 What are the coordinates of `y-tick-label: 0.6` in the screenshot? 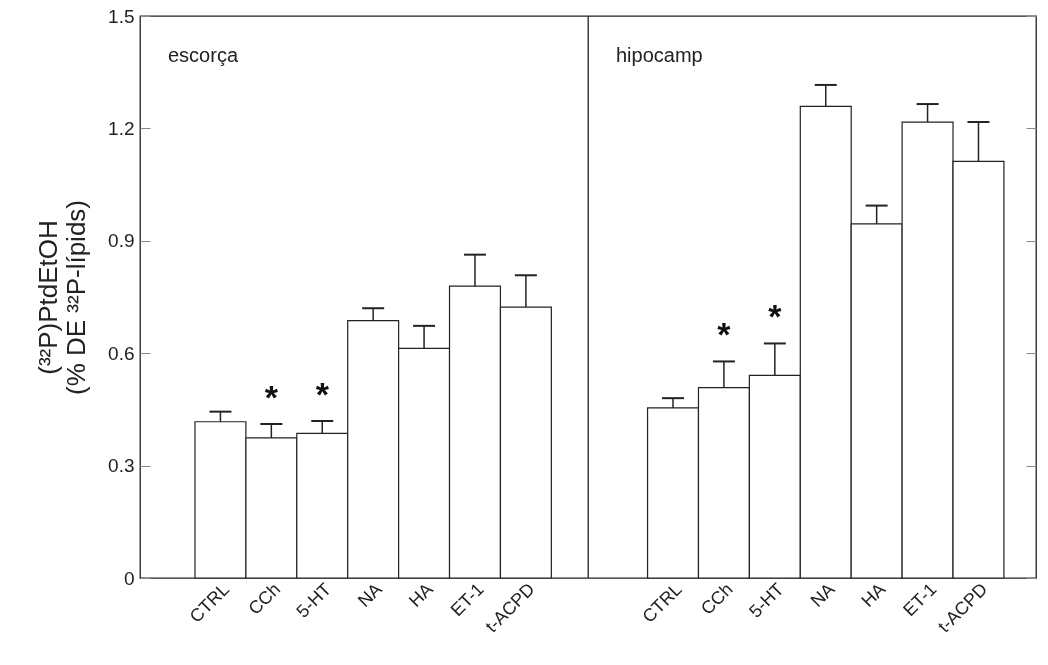 It's located at (121, 353).